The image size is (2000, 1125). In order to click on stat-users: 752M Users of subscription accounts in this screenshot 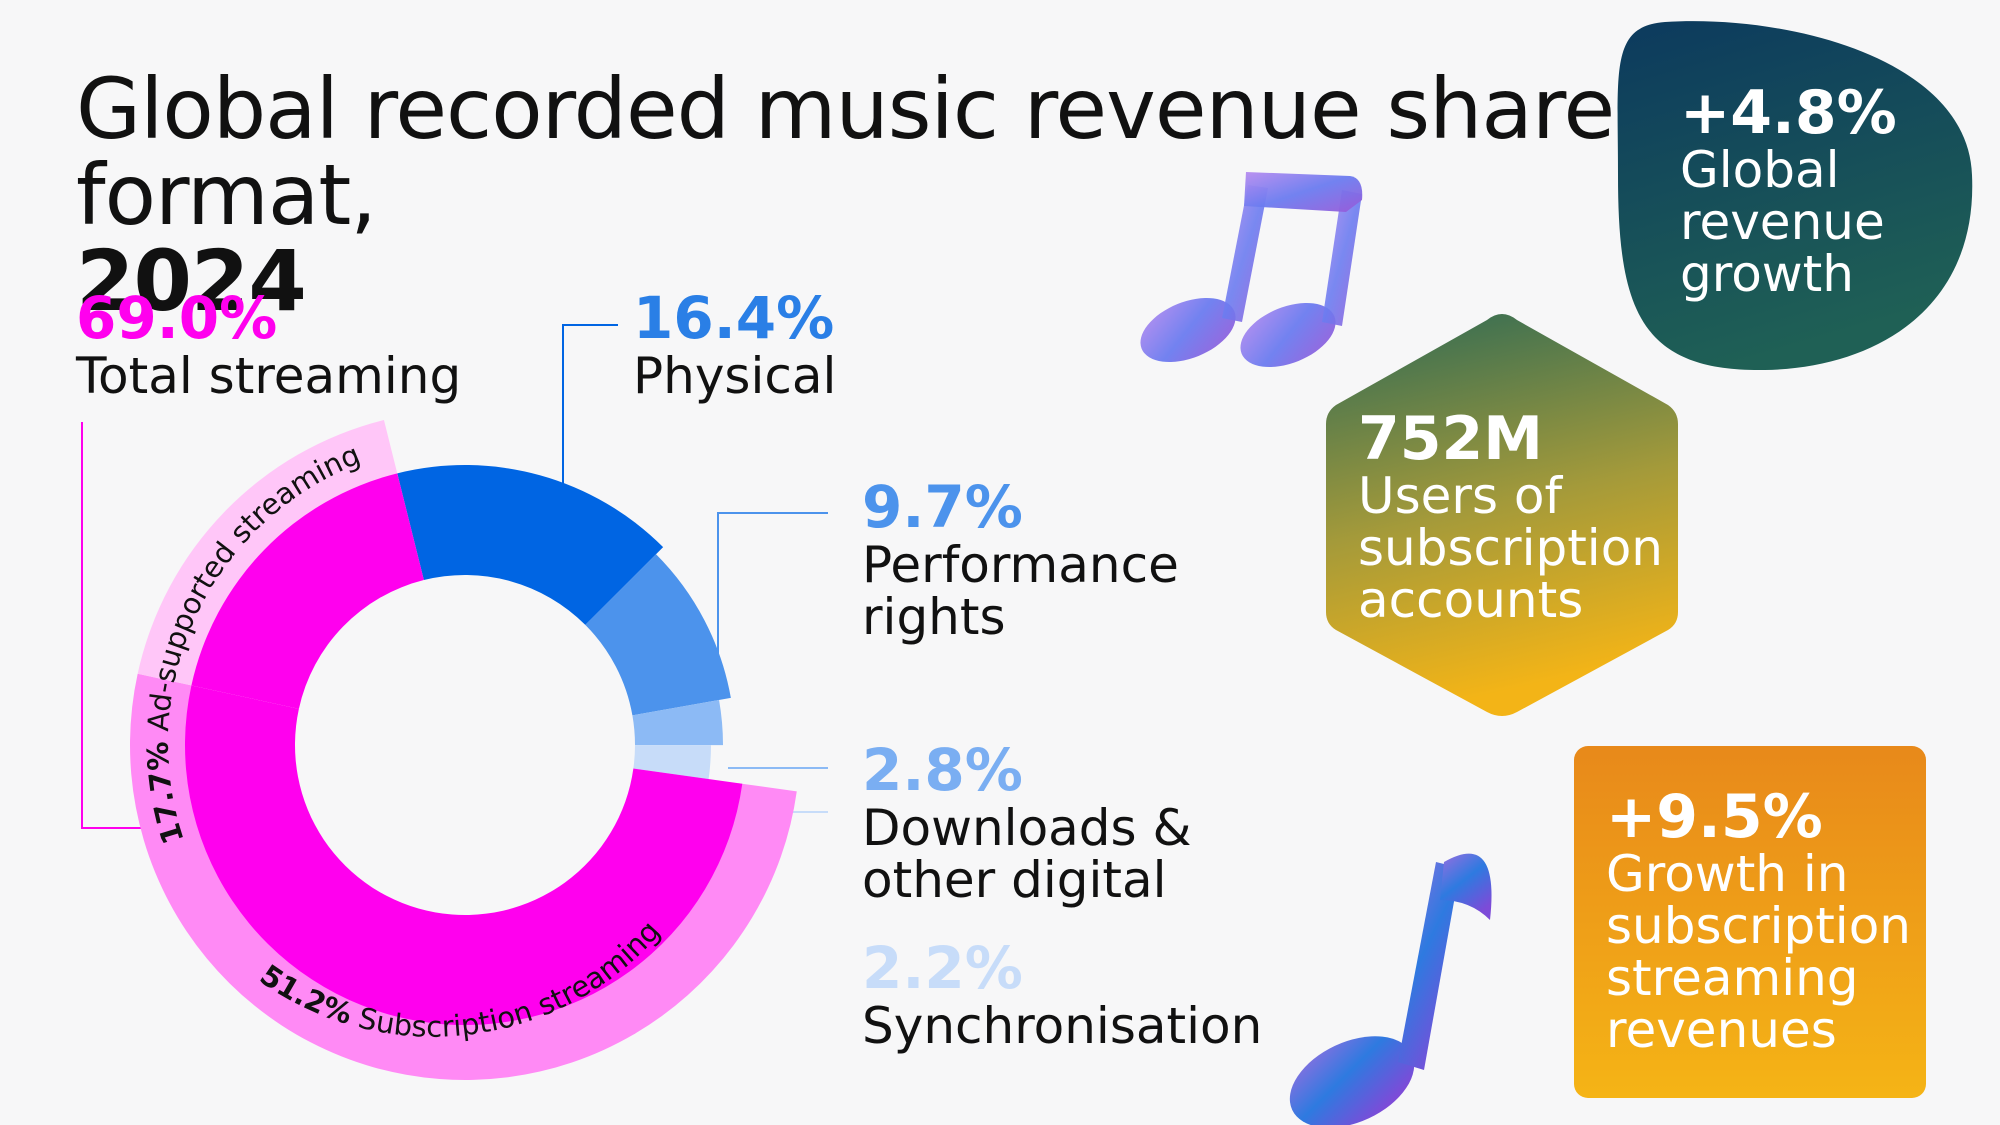, I will do `click(1510, 517)`.